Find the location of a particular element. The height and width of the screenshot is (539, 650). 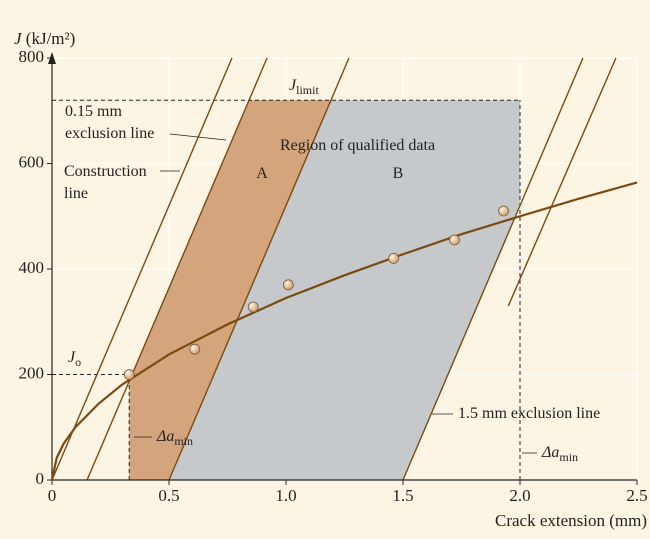

y-axis-label: J (kJ/m²) is located at coordinates (44, 38).